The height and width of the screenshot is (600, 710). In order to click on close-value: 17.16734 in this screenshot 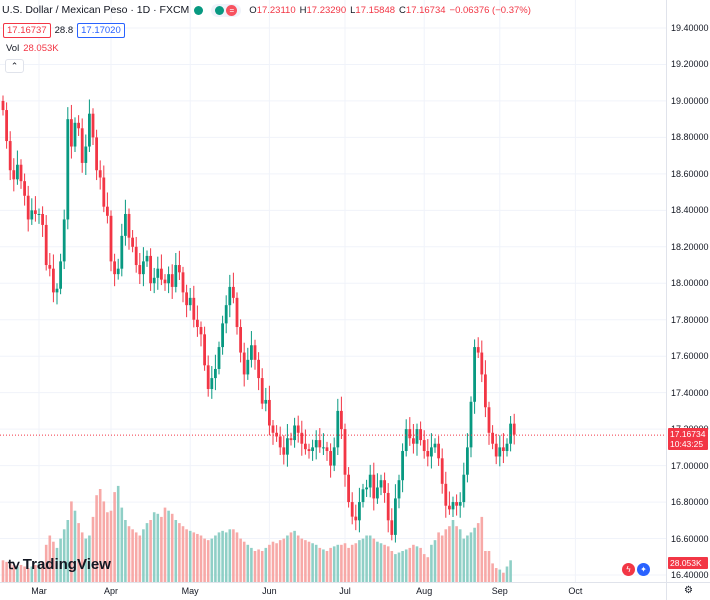, I will do `click(425, 10)`.